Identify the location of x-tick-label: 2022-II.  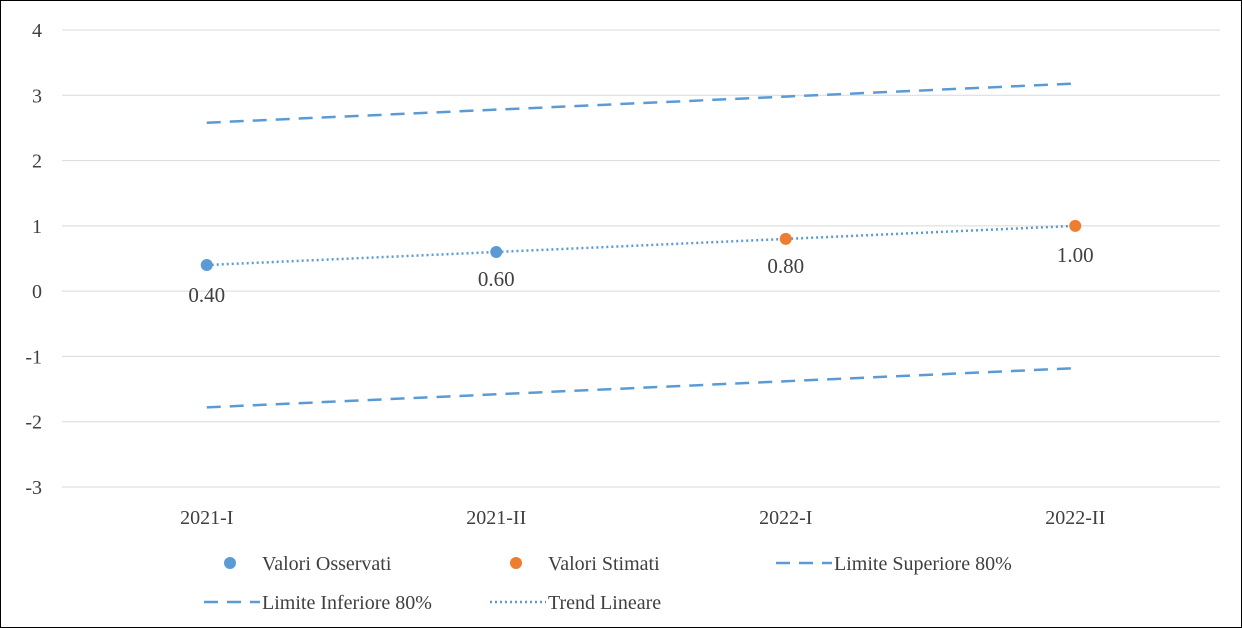
(1075, 518).